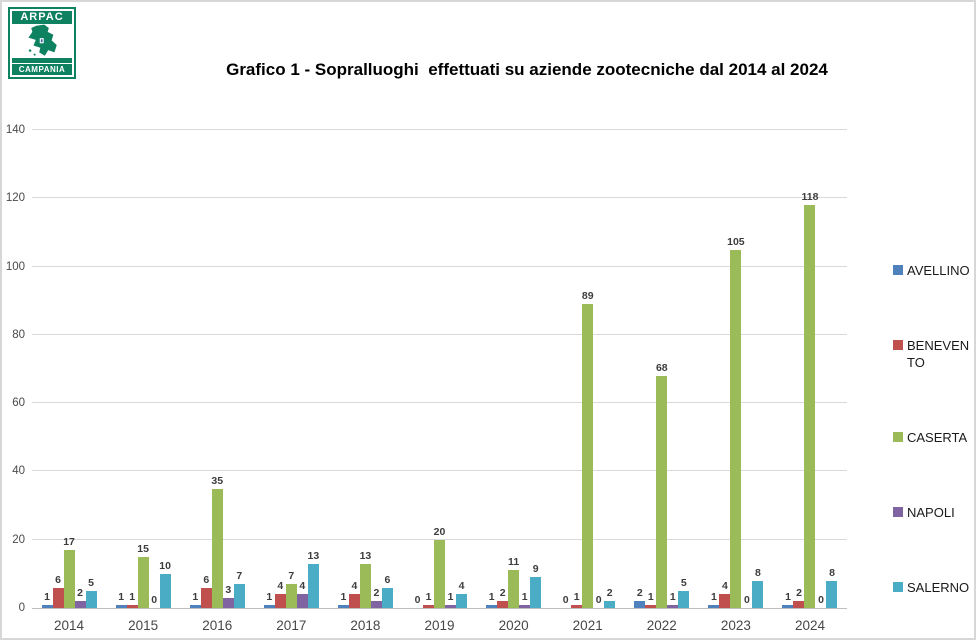 This screenshot has height=640, width=976. Describe the element at coordinates (810, 406) in the screenshot. I see `bar-caserta-2024` at that location.